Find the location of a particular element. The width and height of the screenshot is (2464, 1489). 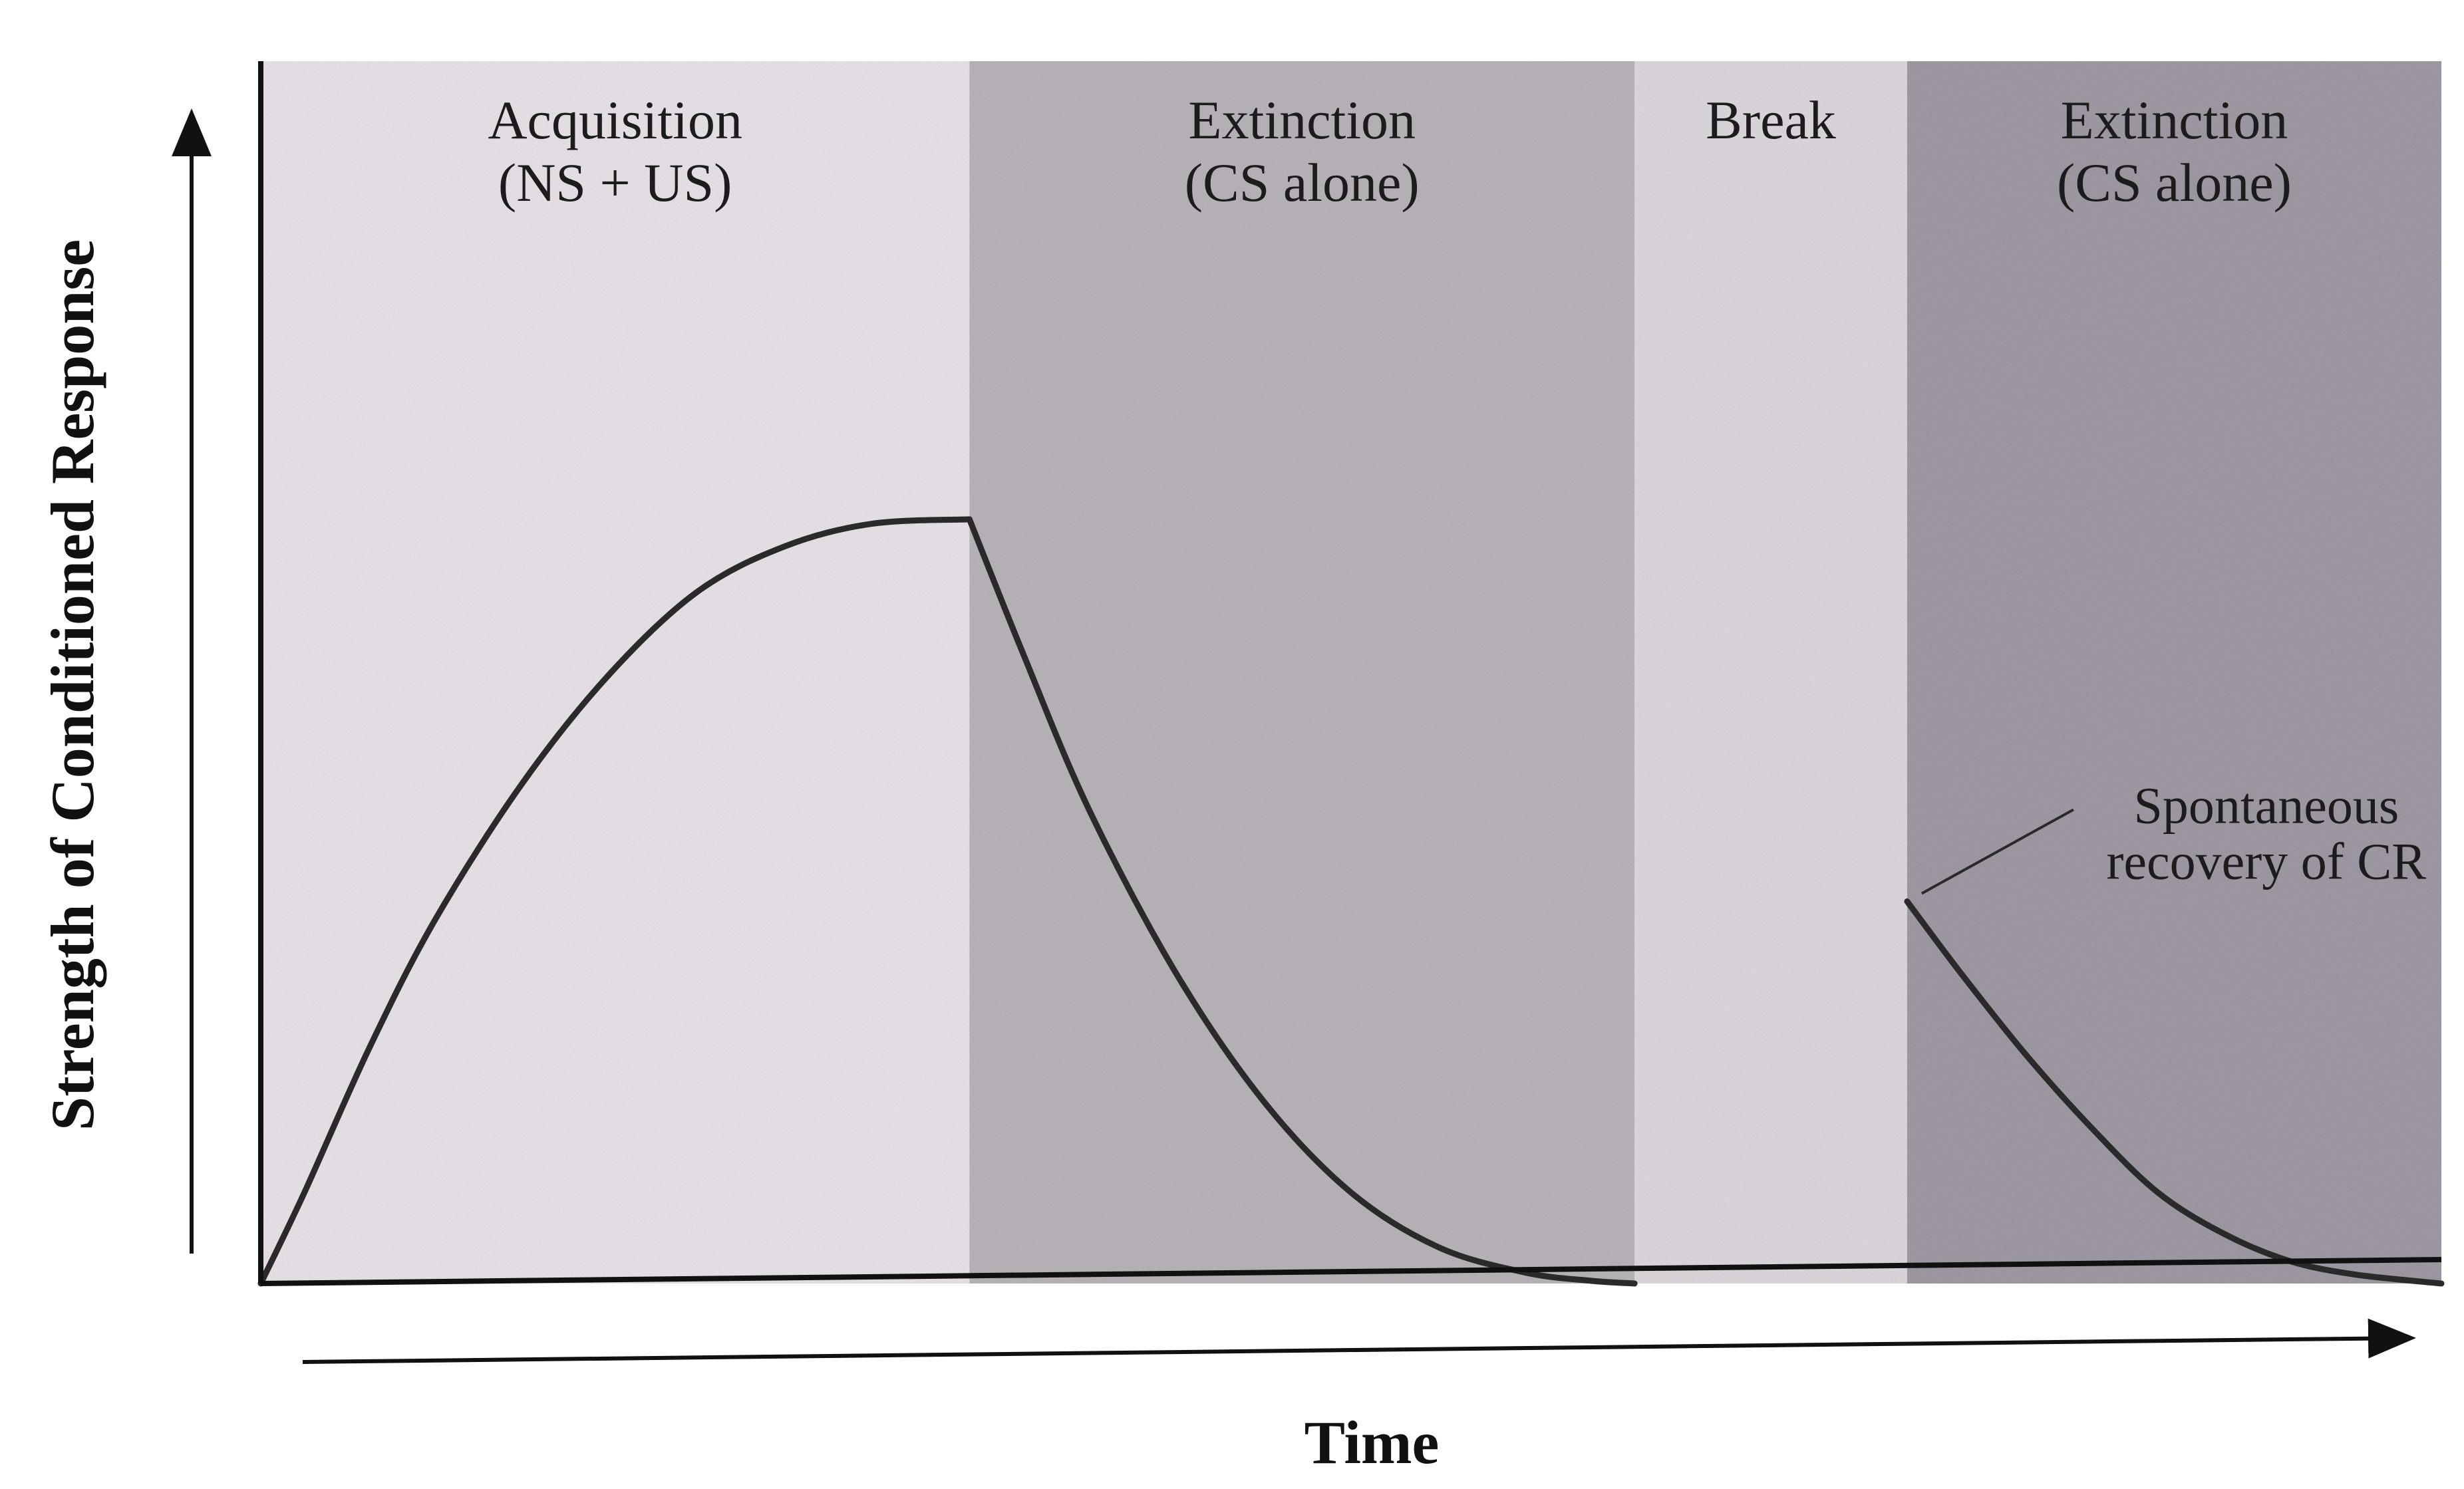

annotation-leader-line is located at coordinates (1997, 851).